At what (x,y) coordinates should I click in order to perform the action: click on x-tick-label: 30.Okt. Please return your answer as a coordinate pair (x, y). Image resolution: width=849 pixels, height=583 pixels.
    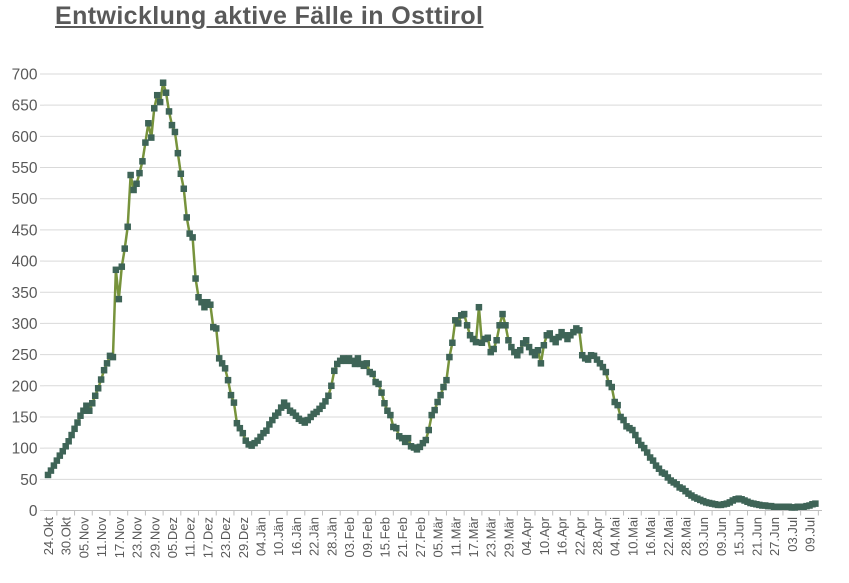
    Looking at the image, I should click on (66, 536).